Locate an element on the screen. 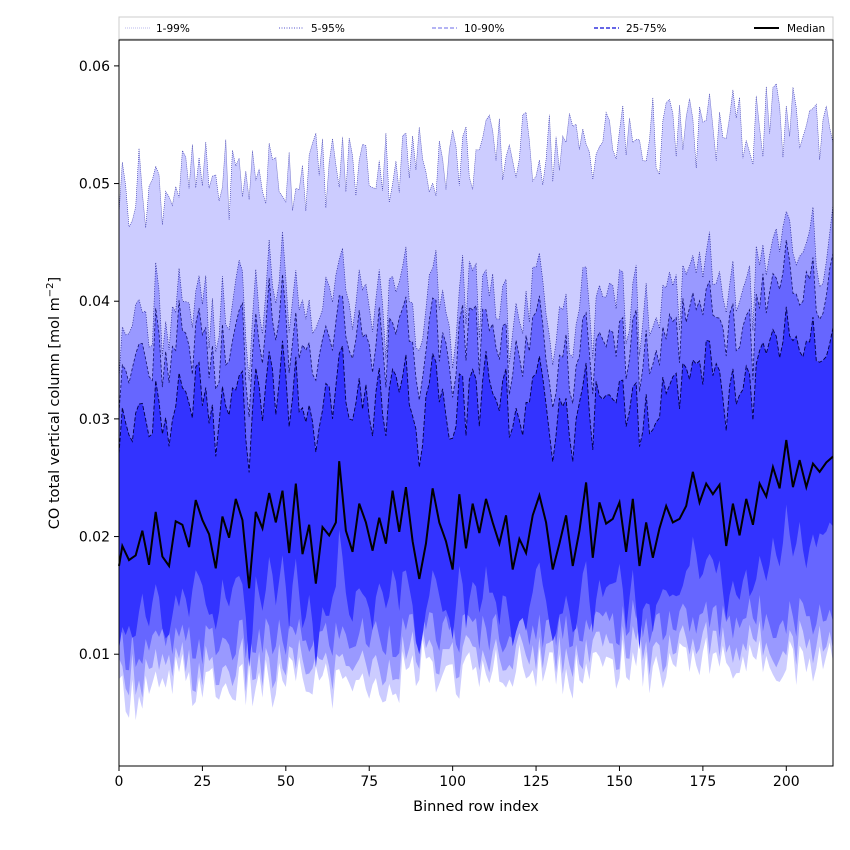  y-axis-label: CO total vertical column [mol m−2] is located at coordinates (54, 403).